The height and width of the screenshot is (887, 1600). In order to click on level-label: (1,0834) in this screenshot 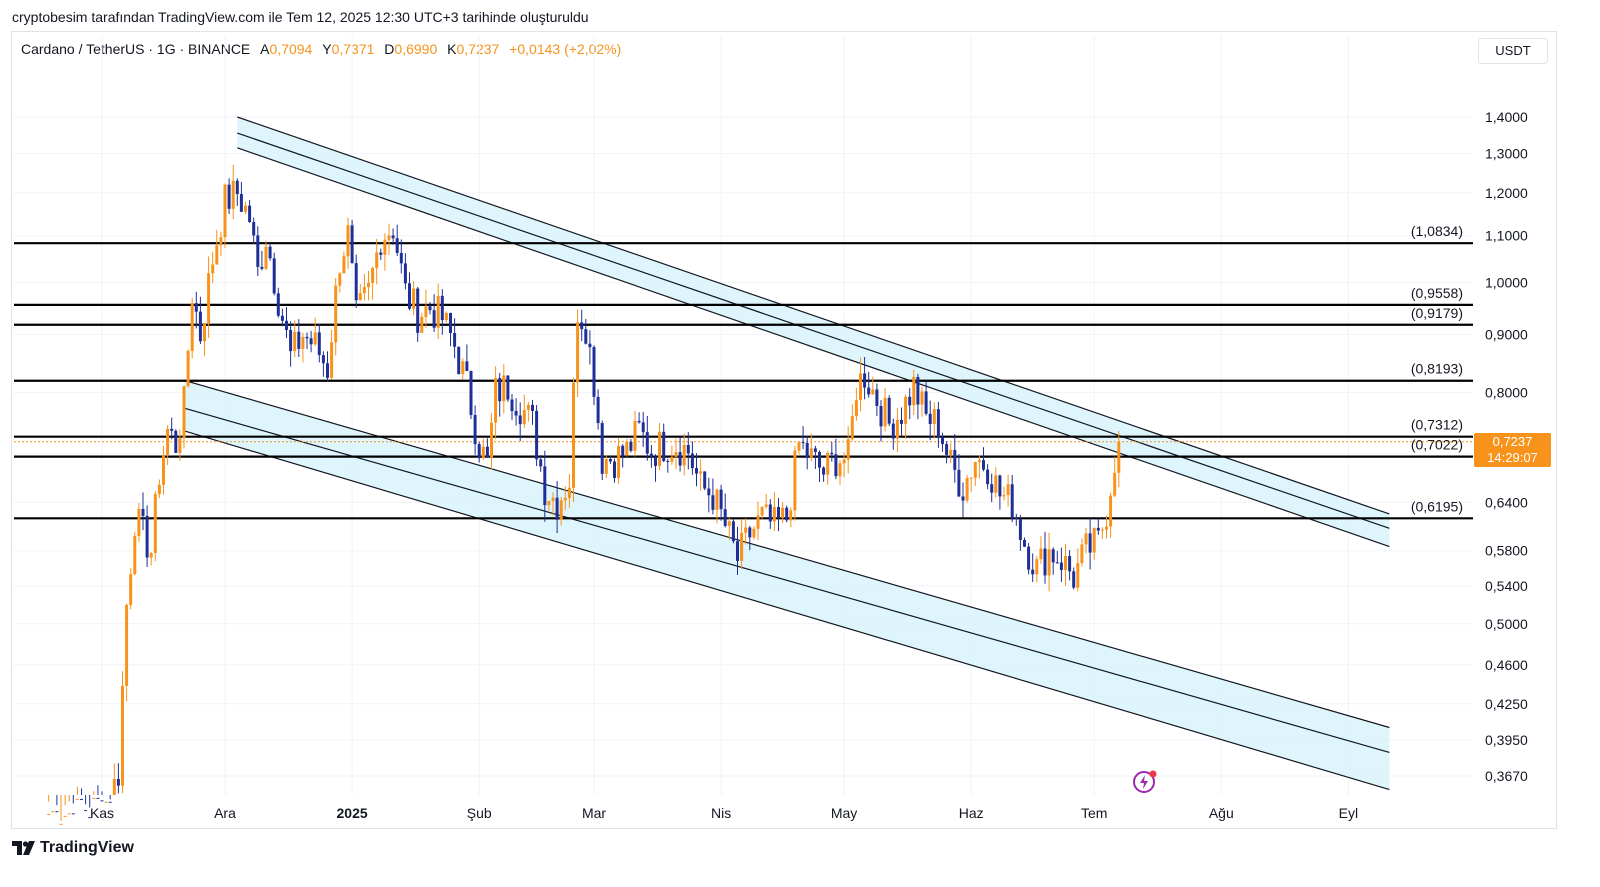, I will do `click(1437, 231)`.